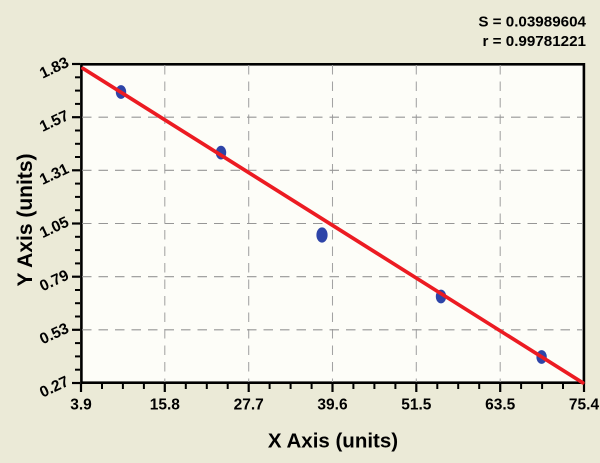 The image size is (600, 463). What do you see at coordinates (500, 405) in the screenshot?
I see `svg-text: 63.5` at bounding box center [500, 405].